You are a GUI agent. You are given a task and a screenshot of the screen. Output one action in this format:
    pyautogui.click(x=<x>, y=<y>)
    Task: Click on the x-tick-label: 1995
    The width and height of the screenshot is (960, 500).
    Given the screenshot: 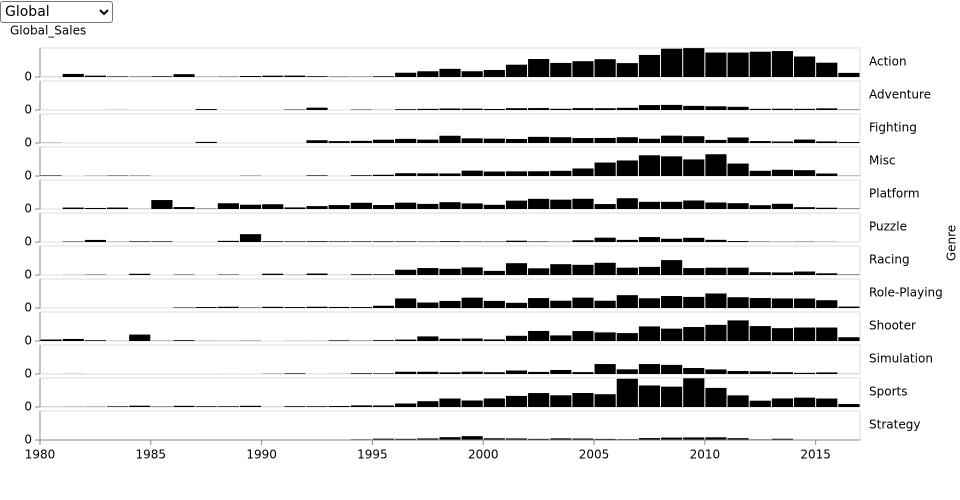 What is the action you would take?
    pyautogui.click(x=372, y=455)
    